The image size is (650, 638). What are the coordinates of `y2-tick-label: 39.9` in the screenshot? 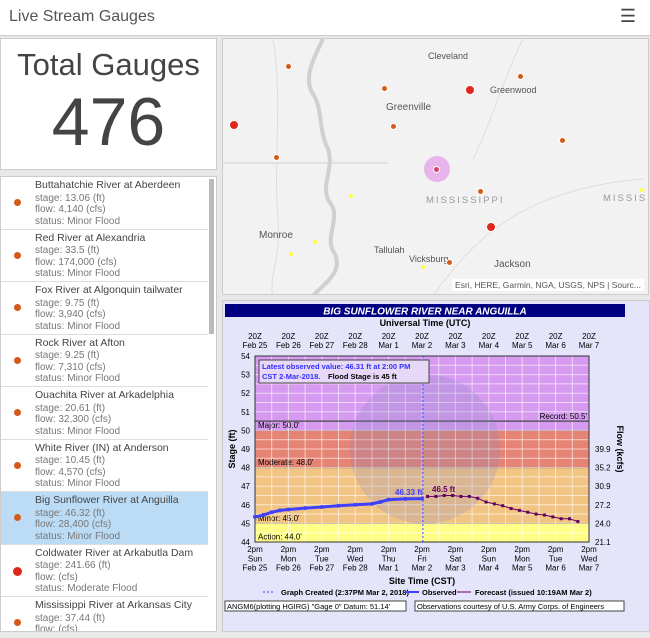 It's located at (603, 449).